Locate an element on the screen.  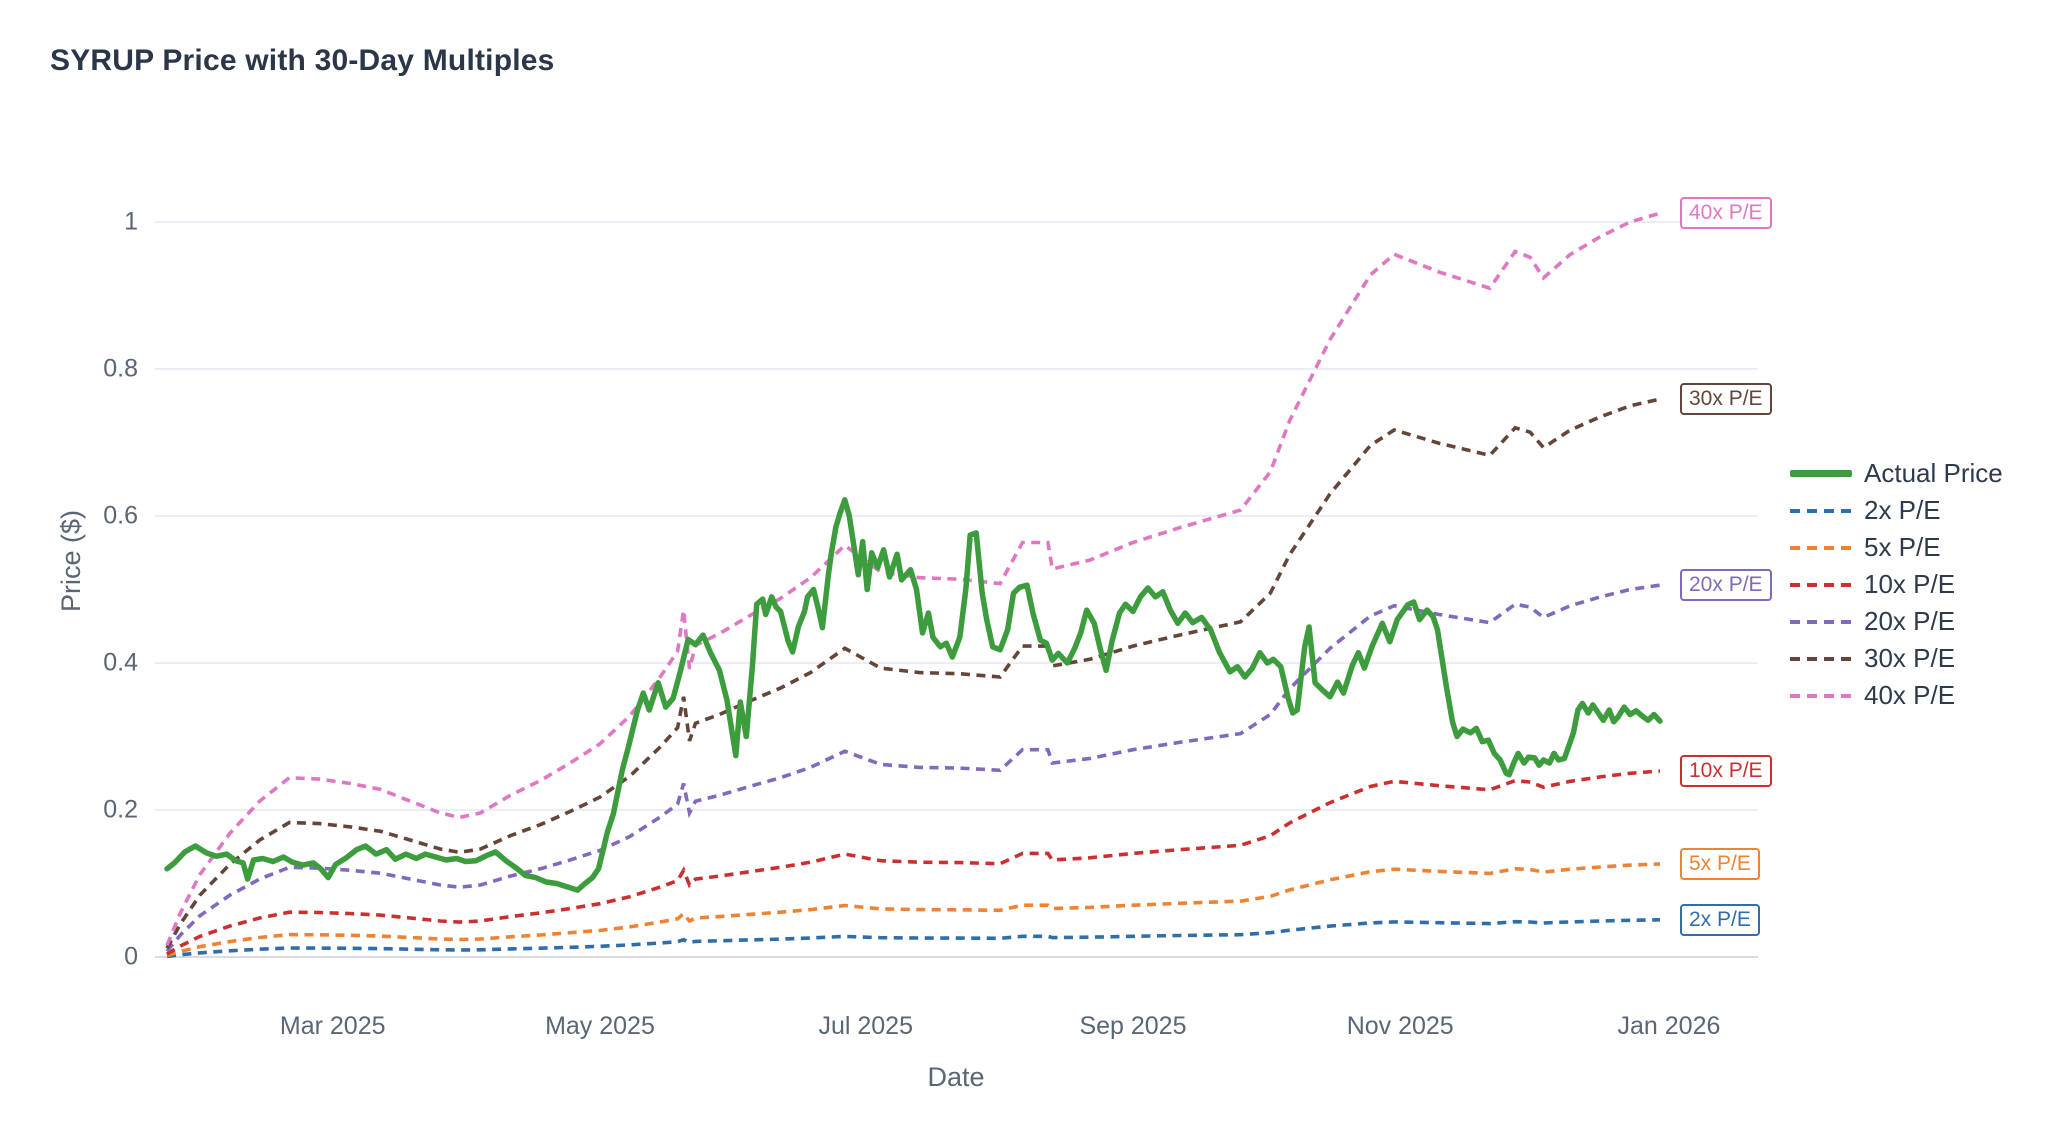
legend-item-30x-p-e: 30x P/E is located at coordinates (1896, 658).